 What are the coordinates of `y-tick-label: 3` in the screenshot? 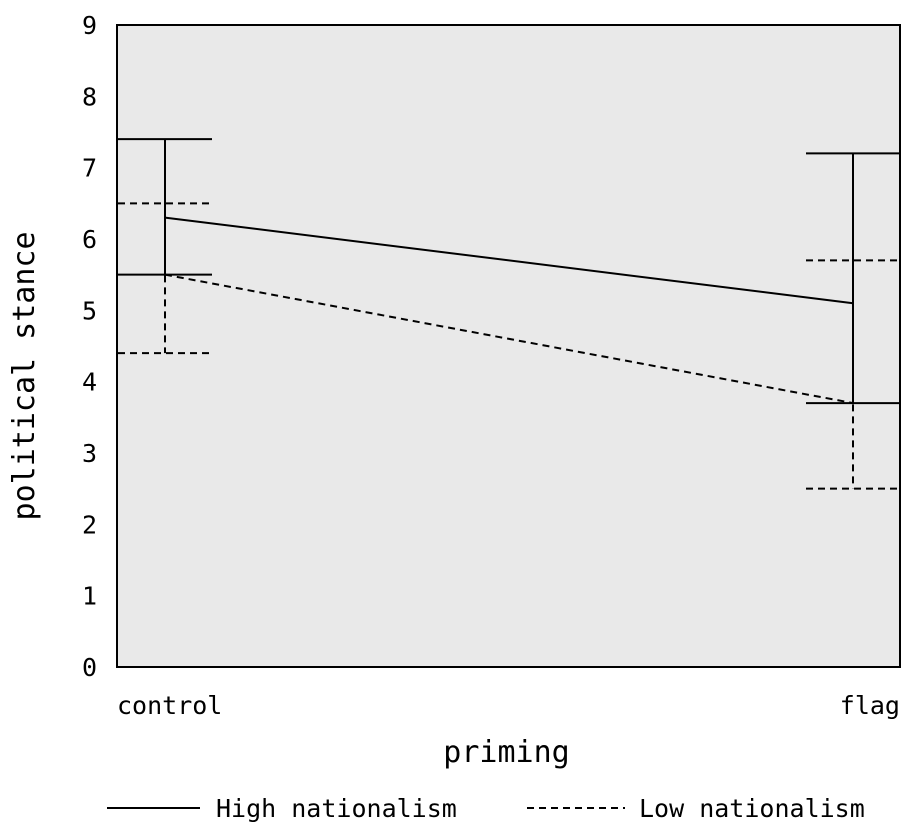 It's located at (89, 453).